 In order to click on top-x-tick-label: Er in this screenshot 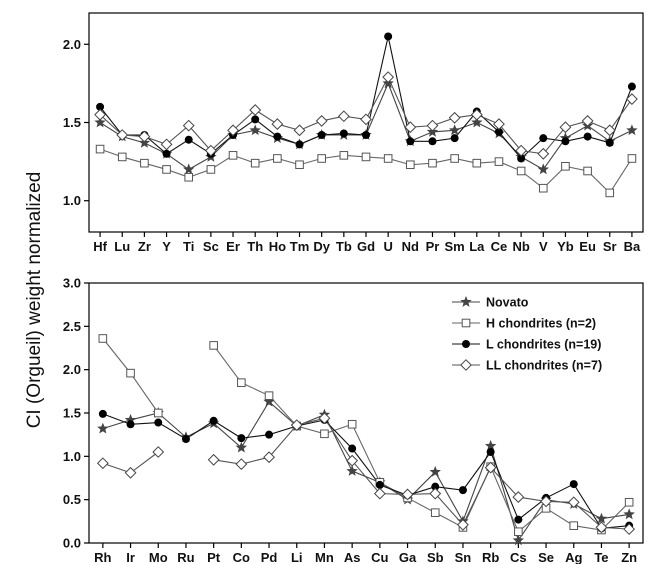, I will do `click(233, 246)`.